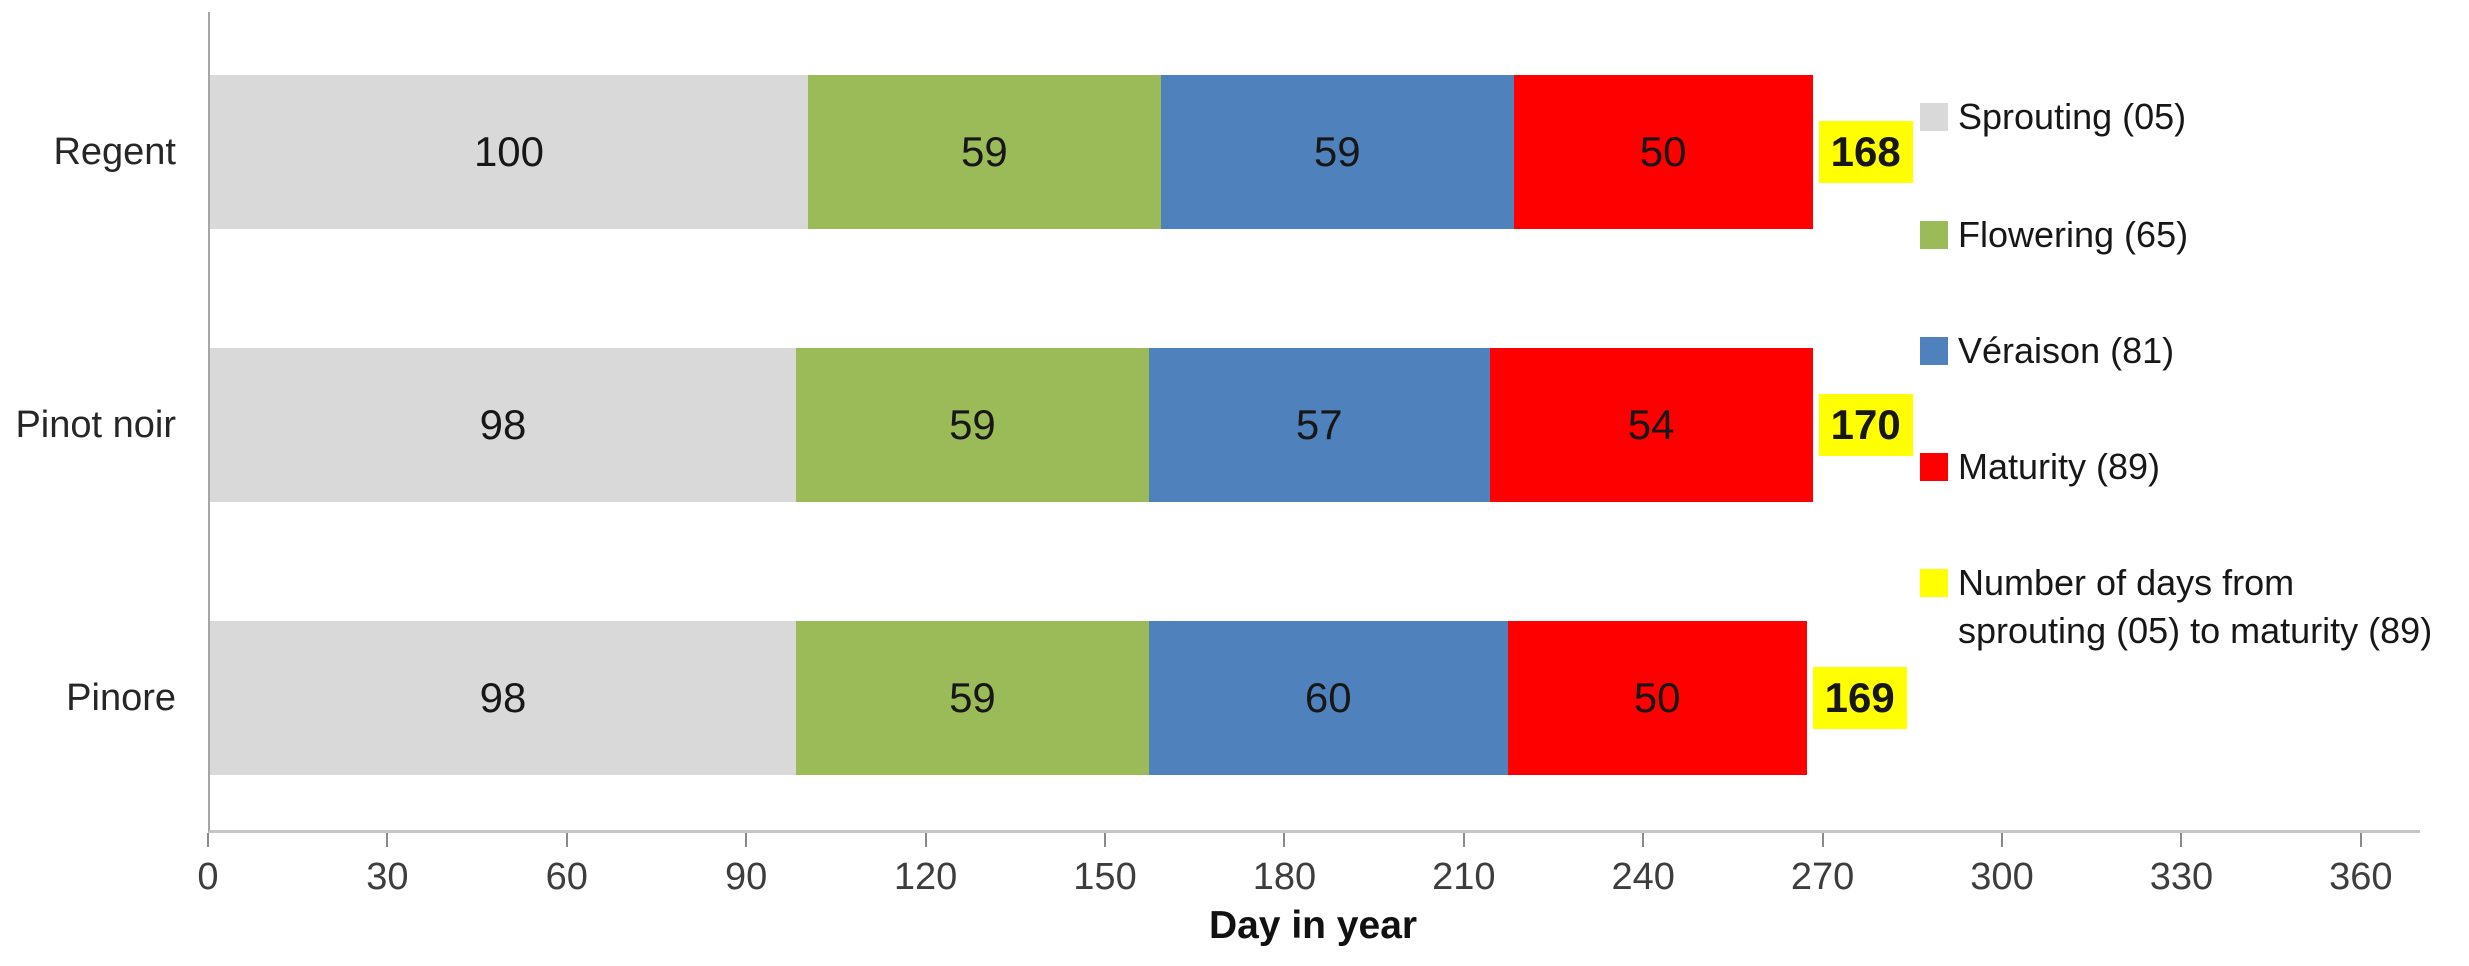 This screenshot has height=966, width=2469. Describe the element at coordinates (1464, 877) in the screenshot. I see `x-tick-label: 210` at that location.